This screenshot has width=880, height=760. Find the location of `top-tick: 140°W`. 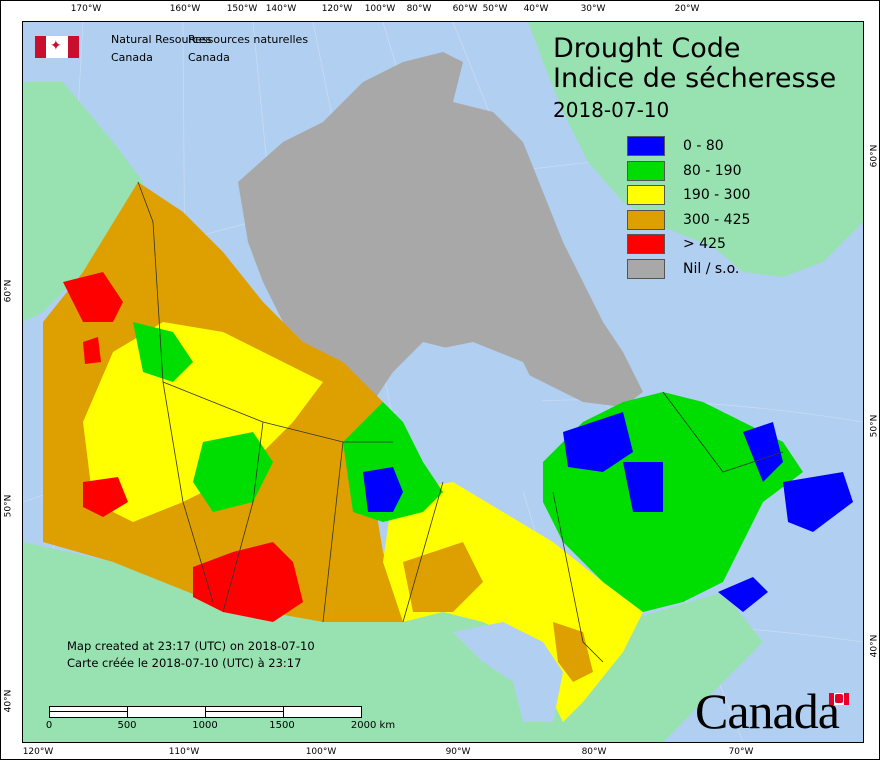

top-tick: 140°W is located at coordinates (281, 9).